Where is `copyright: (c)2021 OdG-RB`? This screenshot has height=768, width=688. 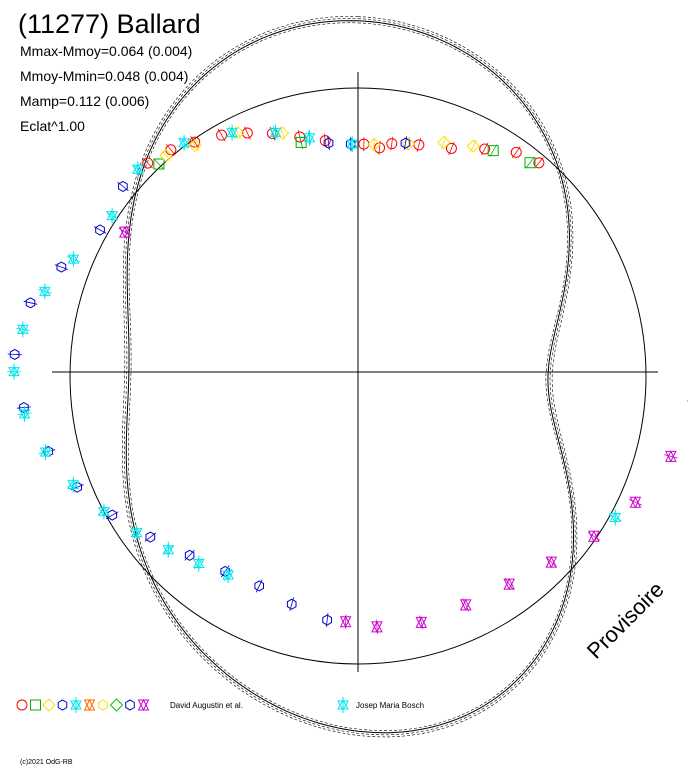
copyright: (c)2021 OdG-RB is located at coordinates (46, 762).